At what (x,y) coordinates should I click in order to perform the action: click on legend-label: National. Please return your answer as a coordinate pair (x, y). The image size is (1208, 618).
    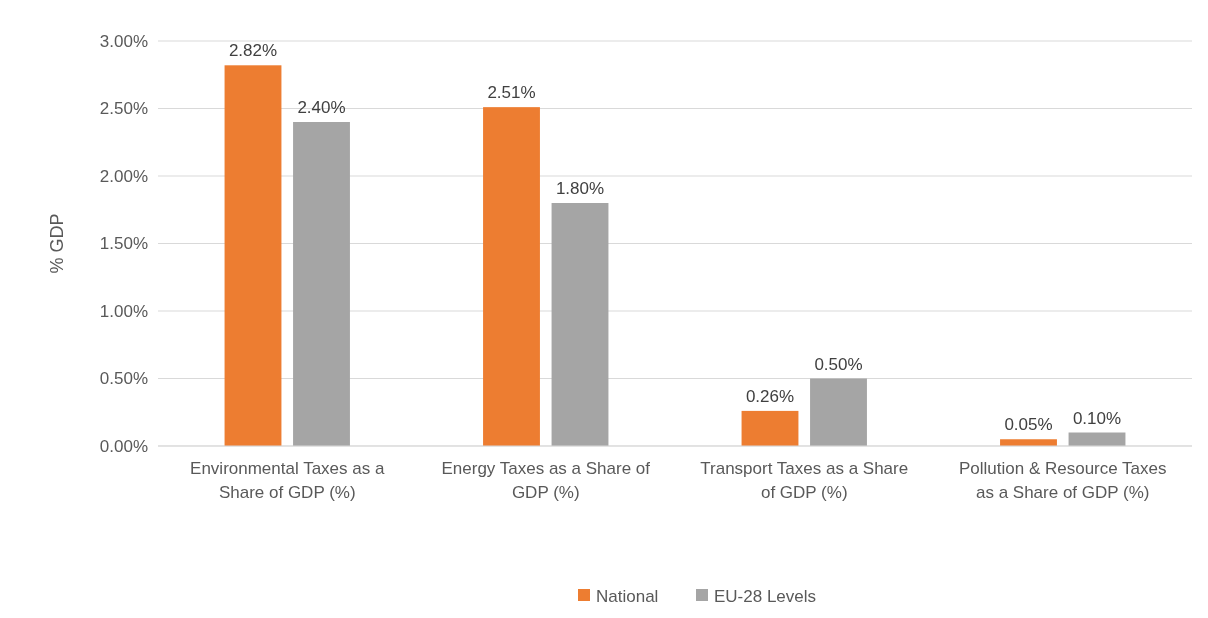
    Looking at the image, I should click on (627, 596).